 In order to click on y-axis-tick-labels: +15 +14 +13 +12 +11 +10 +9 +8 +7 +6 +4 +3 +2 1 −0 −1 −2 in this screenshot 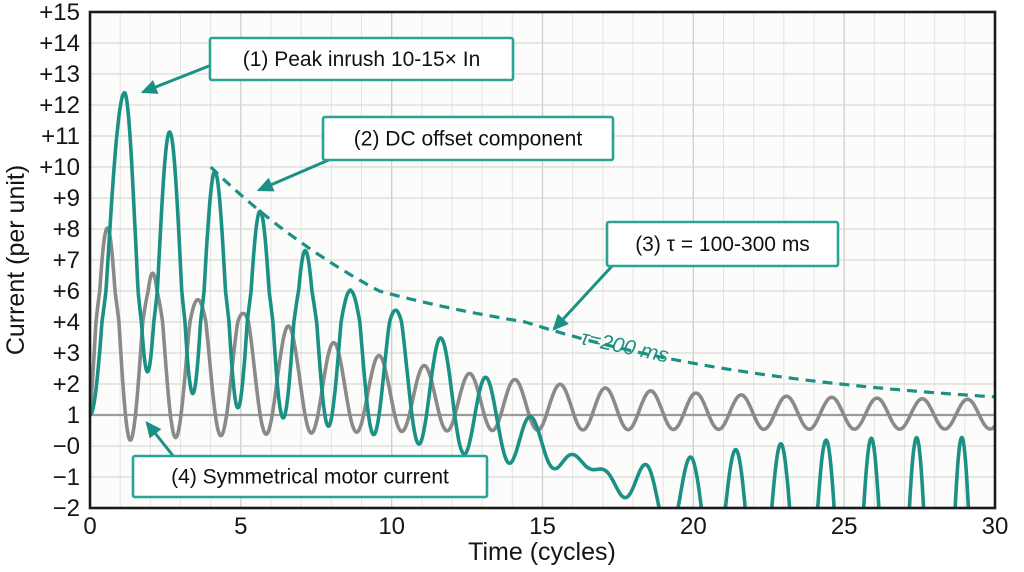, I will do `click(59, 261)`.